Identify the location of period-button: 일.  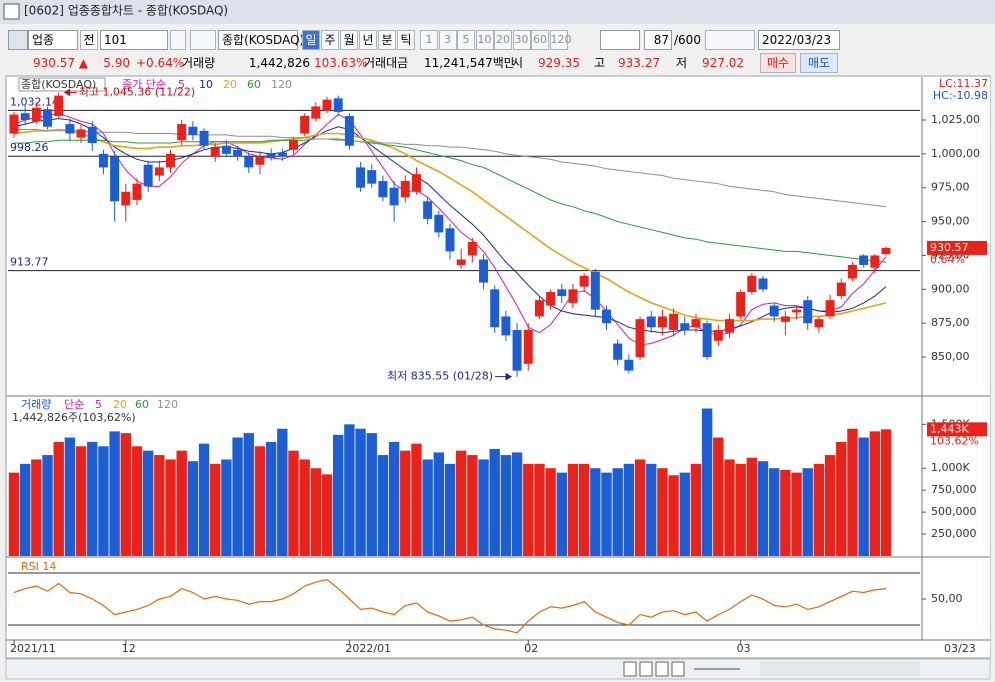
(311, 40).